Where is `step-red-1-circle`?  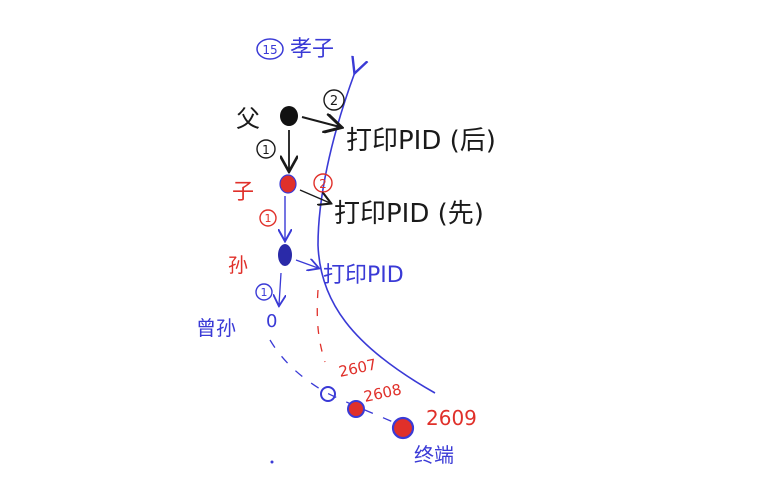 step-red-1-circle is located at coordinates (268, 218).